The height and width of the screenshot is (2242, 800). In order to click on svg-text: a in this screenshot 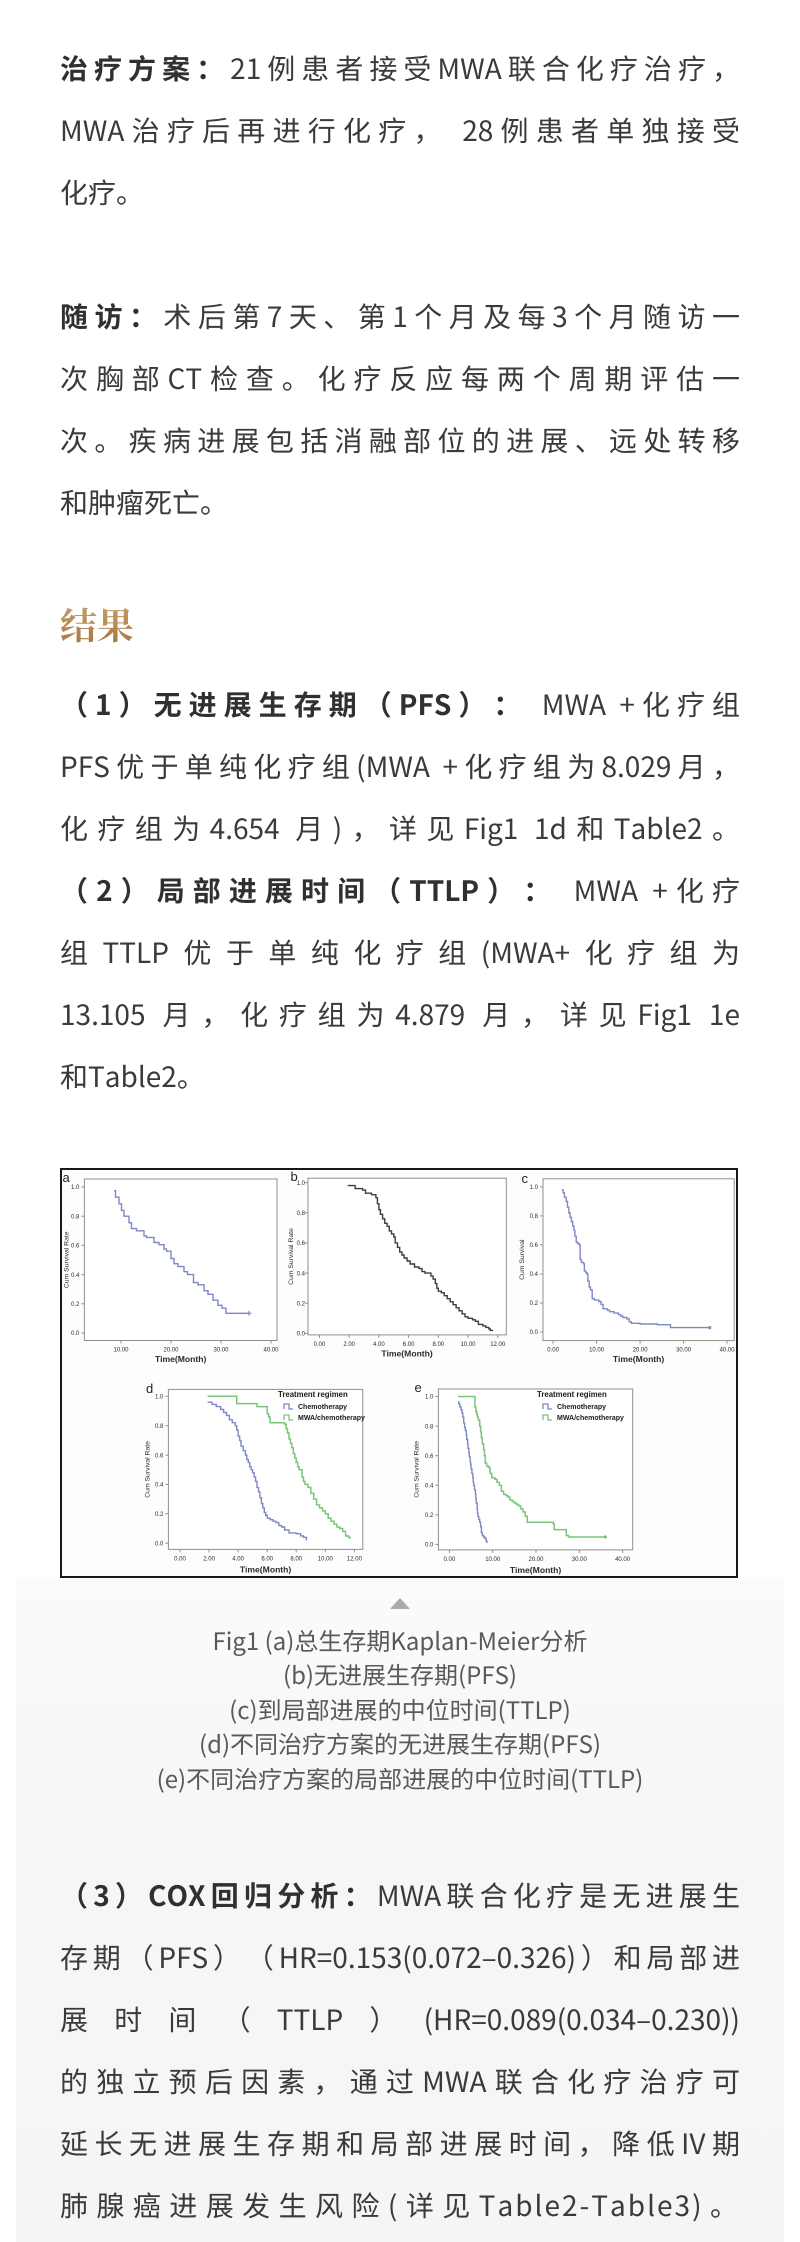, I will do `click(67, 1177)`.